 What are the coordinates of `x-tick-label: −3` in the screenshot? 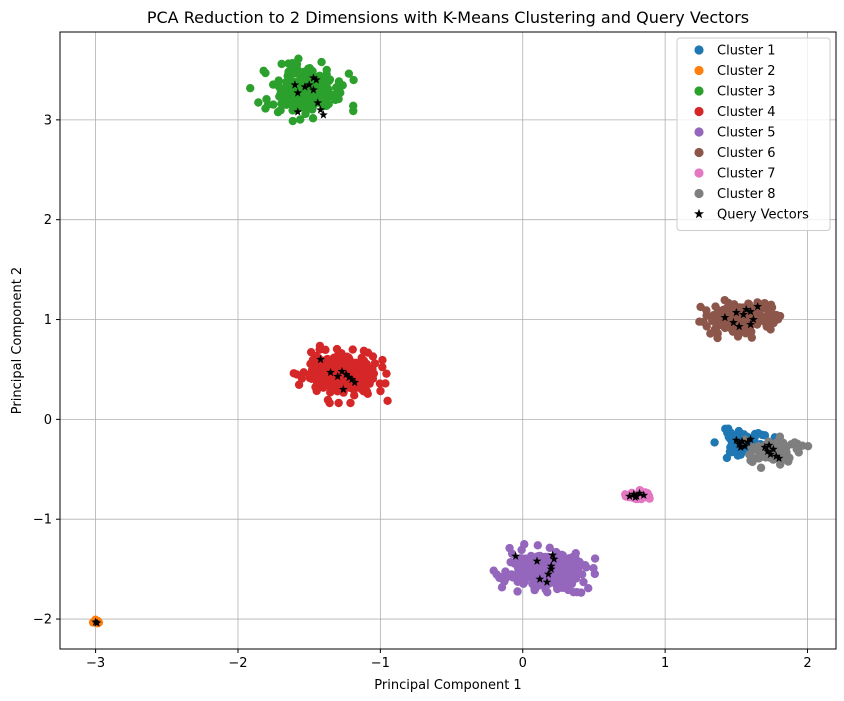 It's located at (95, 663).